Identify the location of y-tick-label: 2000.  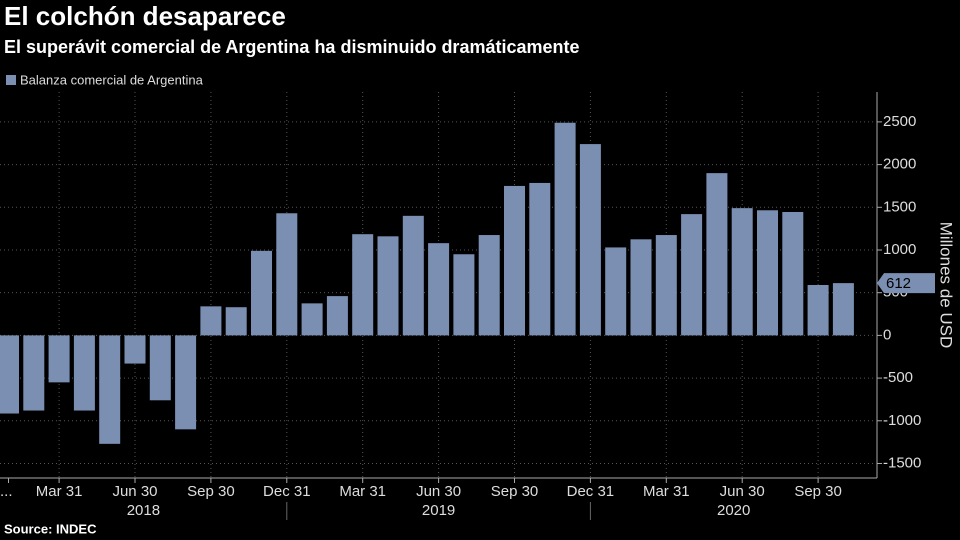
(899, 164).